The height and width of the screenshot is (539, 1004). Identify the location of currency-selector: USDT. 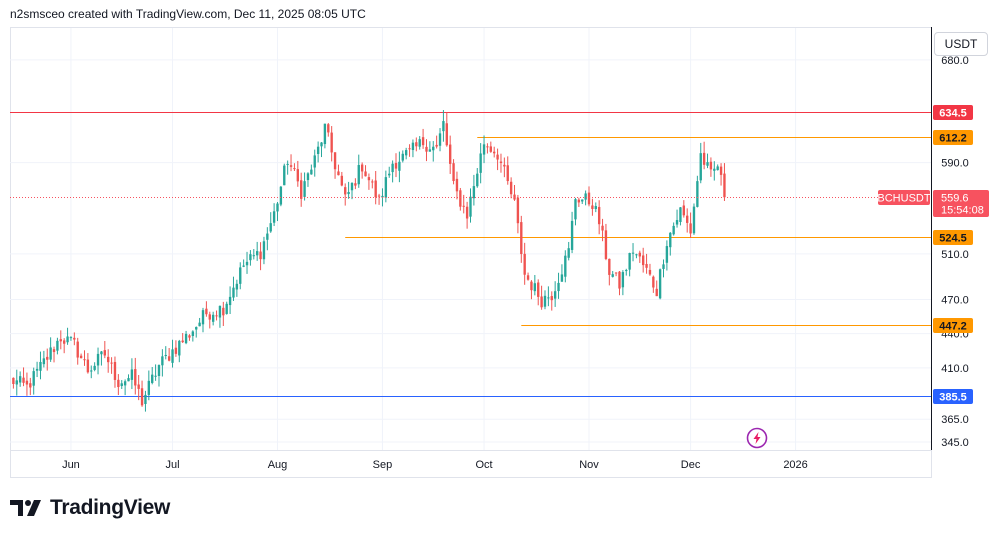
(961, 44).